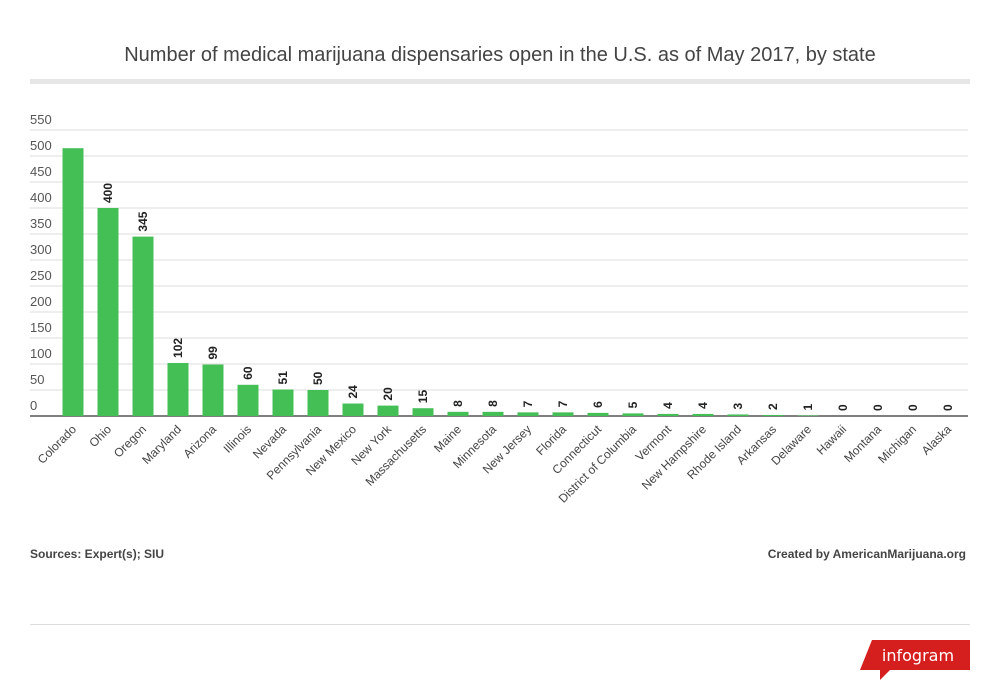 The width and height of the screenshot is (1000, 696). Describe the element at coordinates (918, 655) in the screenshot. I see `svg-text: infogram` at that location.